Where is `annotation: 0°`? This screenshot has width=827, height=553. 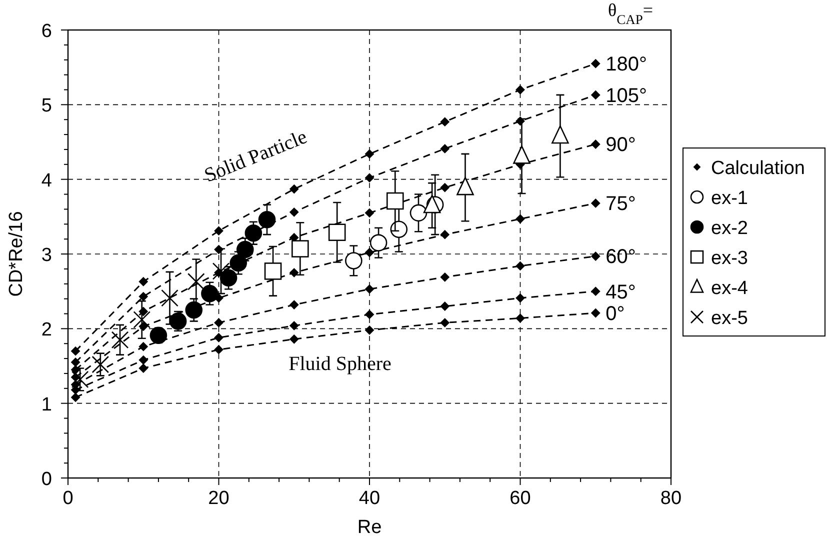 annotation: 0° is located at coordinates (615, 313).